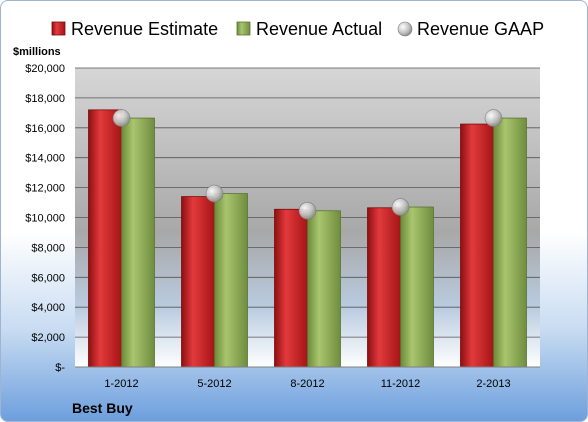 The image size is (588, 422). Describe the element at coordinates (37, 52) in the screenshot. I see `y-unit-label: $millions` at that location.